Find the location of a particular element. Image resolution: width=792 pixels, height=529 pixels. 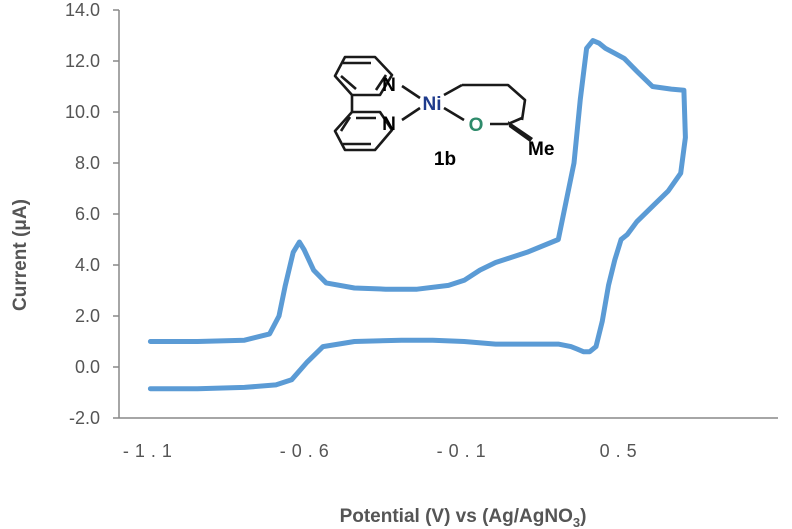

x-axis-title: Potential (V) vs (Ag/AgNO3) is located at coordinates (463, 517).